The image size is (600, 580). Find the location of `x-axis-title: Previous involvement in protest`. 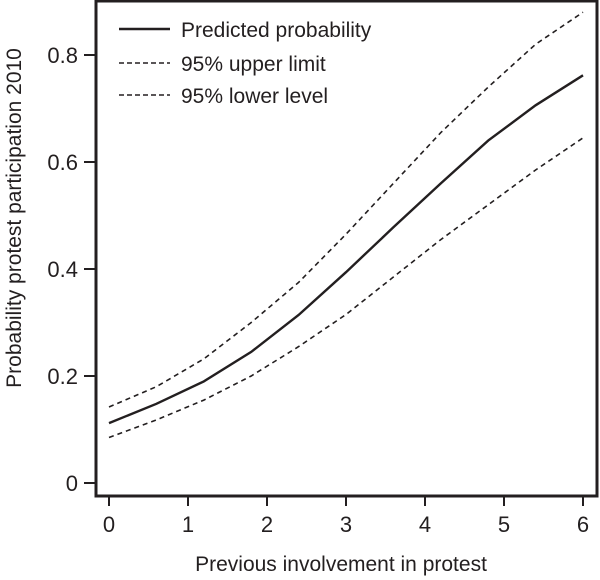

x-axis-title: Previous involvement in protest is located at coordinates (341, 564).